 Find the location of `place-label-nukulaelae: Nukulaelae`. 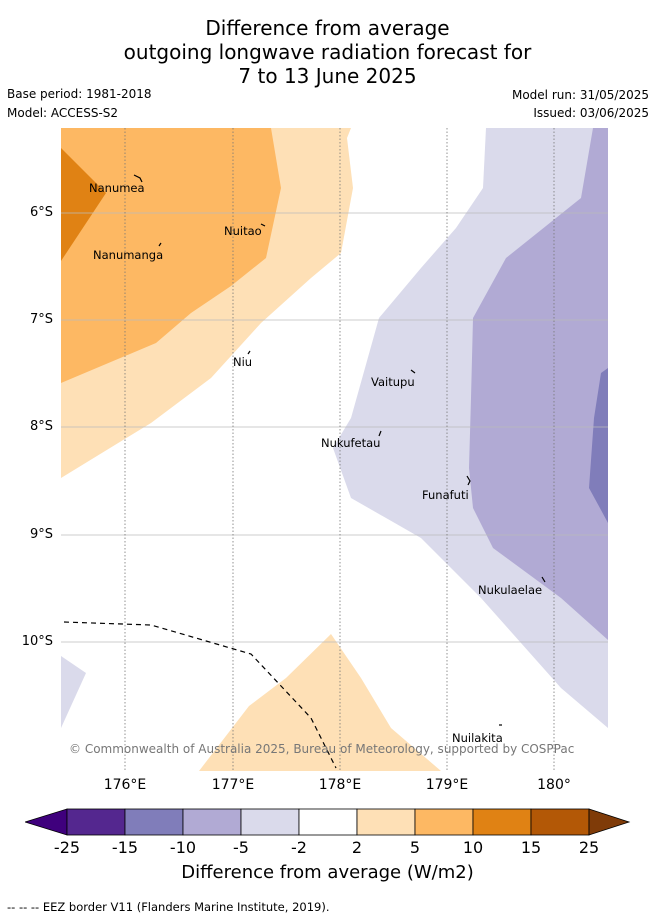

place-label-nukulaelae: Nukulaelae is located at coordinates (510, 590).